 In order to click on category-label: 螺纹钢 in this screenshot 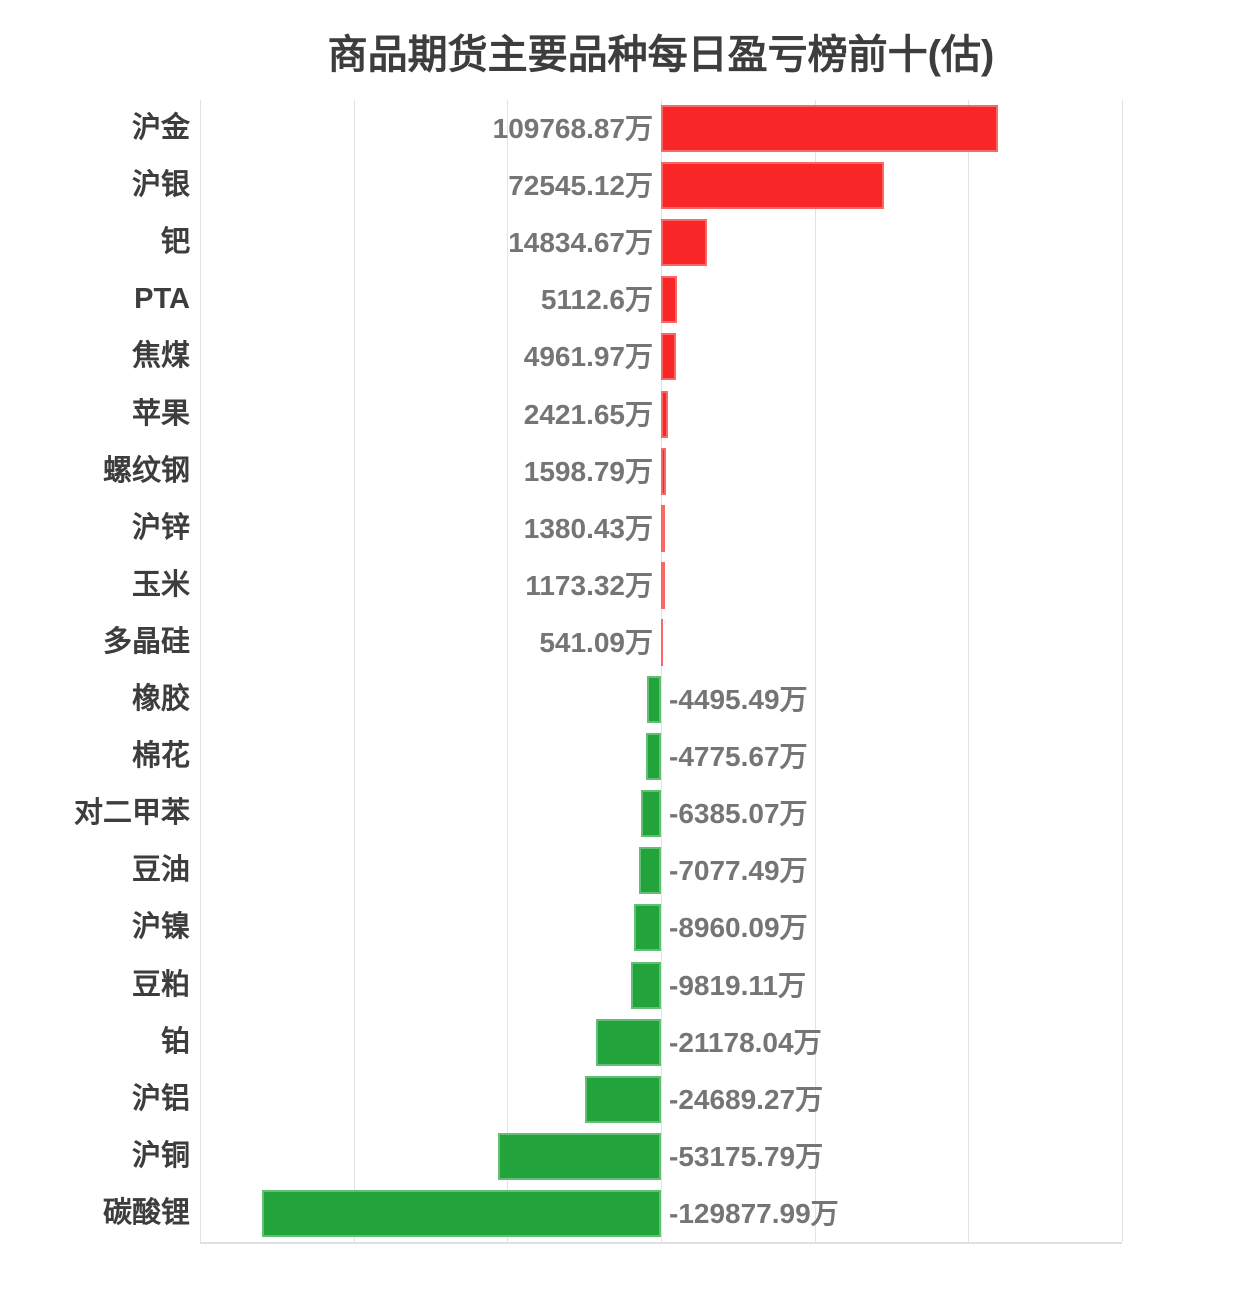, I will do `click(146, 470)`.